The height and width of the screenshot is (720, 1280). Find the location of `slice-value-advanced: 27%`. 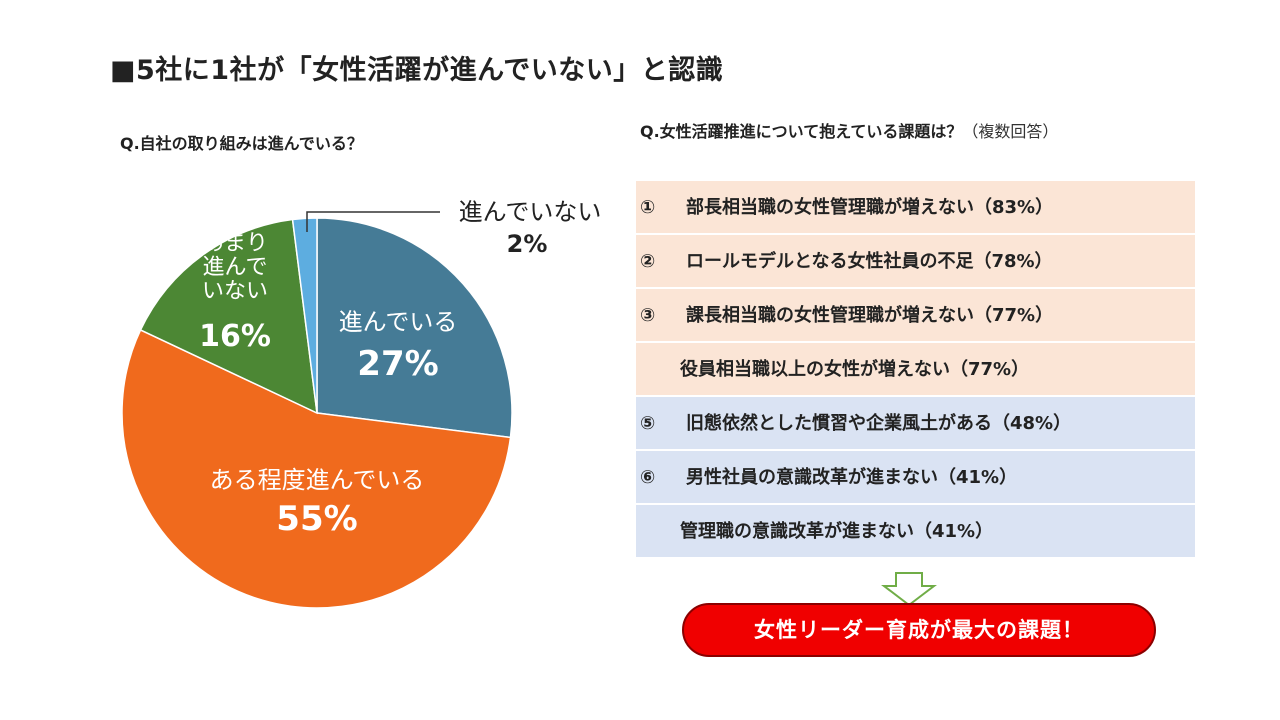

slice-value-advanced: 27% is located at coordinates (397, 364).